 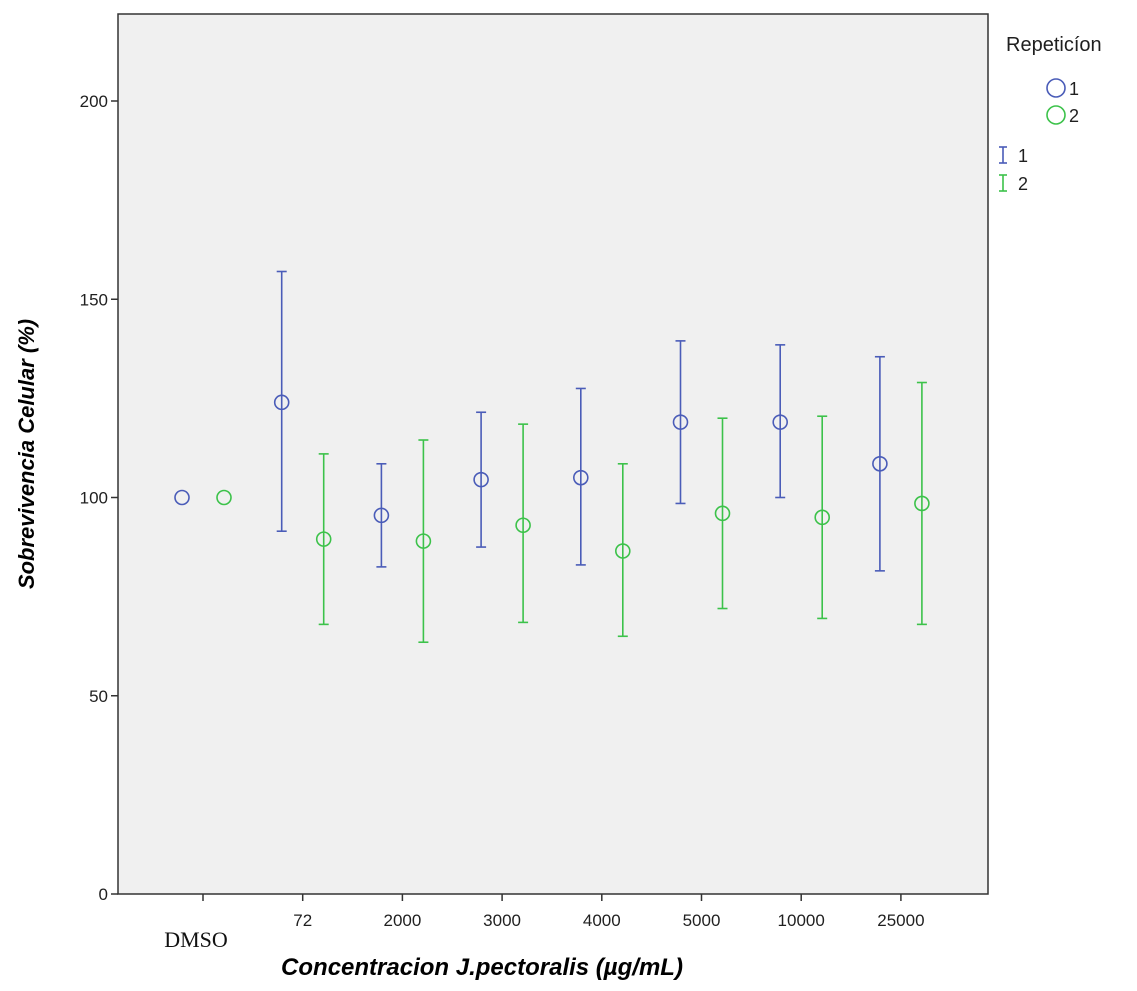 What do you see at coordinates (94, 101) in the screenshot?
I see `y-tick-label: 200` at bounding box center [94, 101].